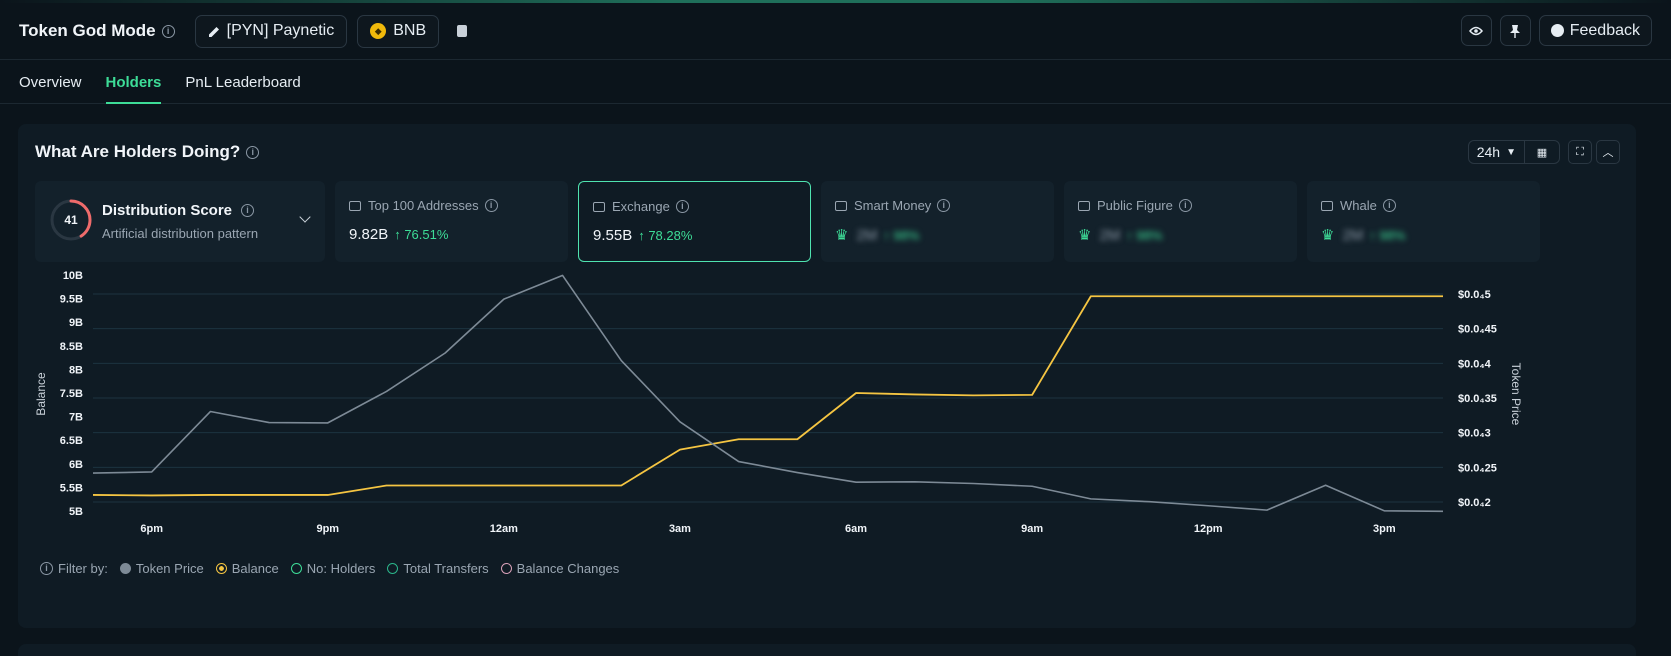 The width and height of the screenshot is (1671, 656). I want to click on caret-down-icon: ▼, so click(1511, 152).